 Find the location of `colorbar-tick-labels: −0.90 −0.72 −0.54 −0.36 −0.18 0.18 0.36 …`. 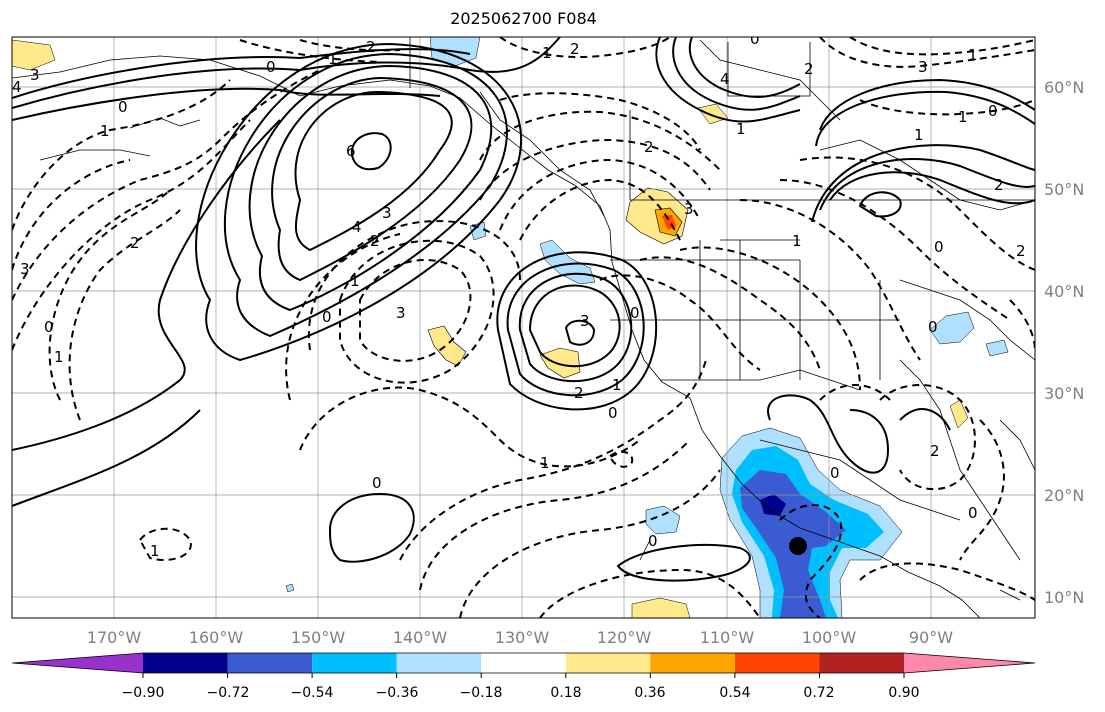

colorbar-tick-labels: −0.90 −0.72 −0.54 −0.36 −0.18 0.18 0.36 … is located at coordinates (521, 693).